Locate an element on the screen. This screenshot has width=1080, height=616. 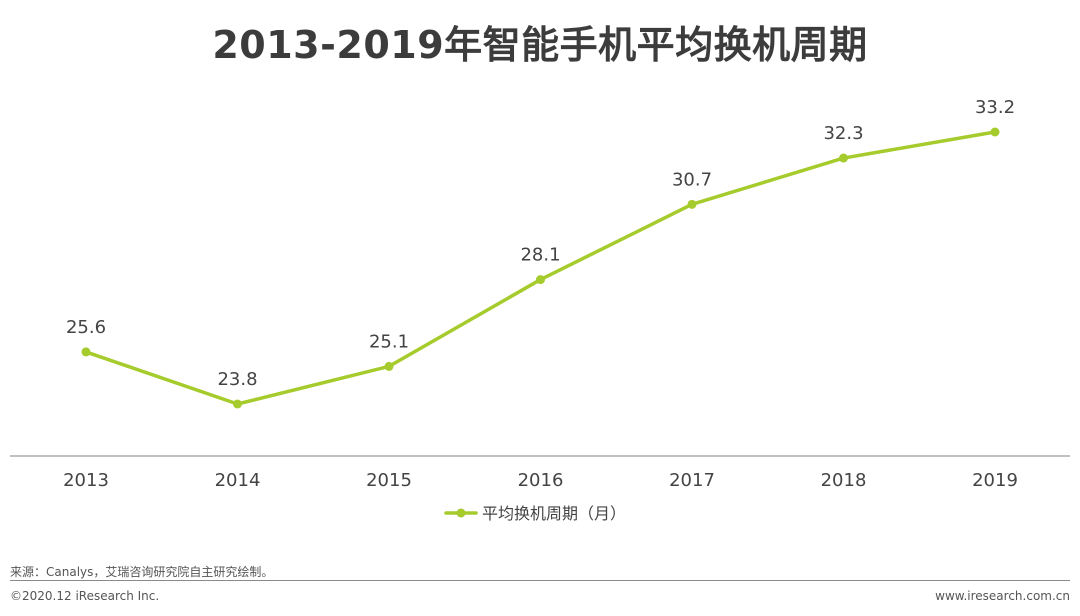
x-tick-label: 2016 is located at coordinates (541, 480).